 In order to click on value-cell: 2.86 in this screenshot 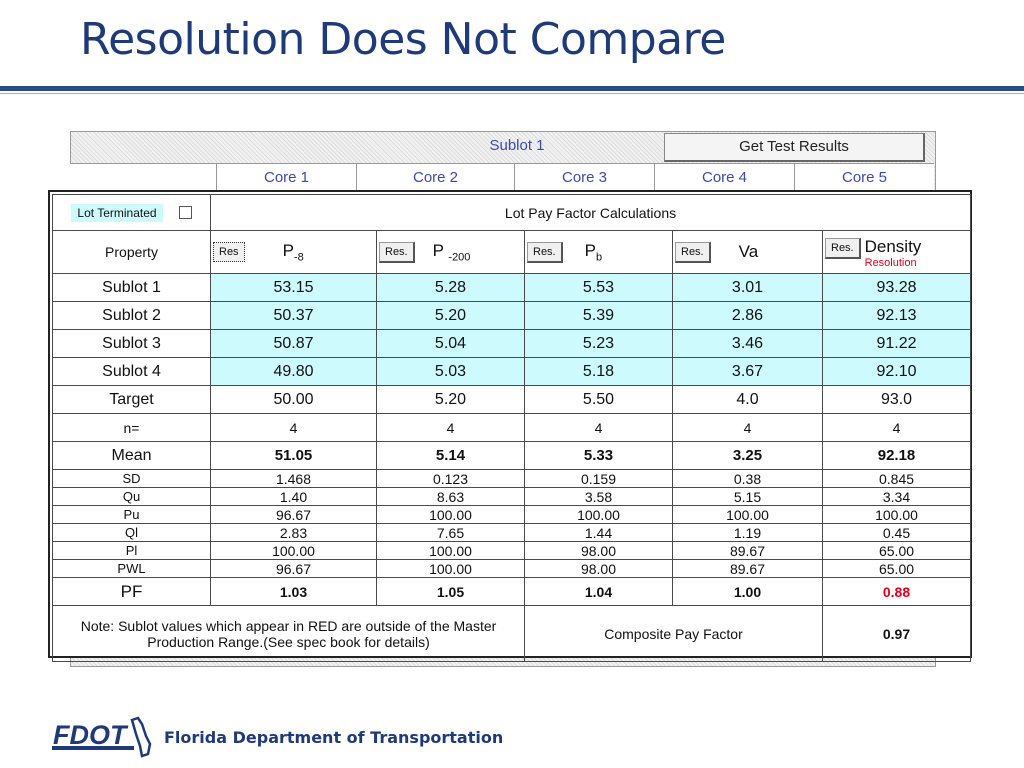, I will do `click(747, 315)`.